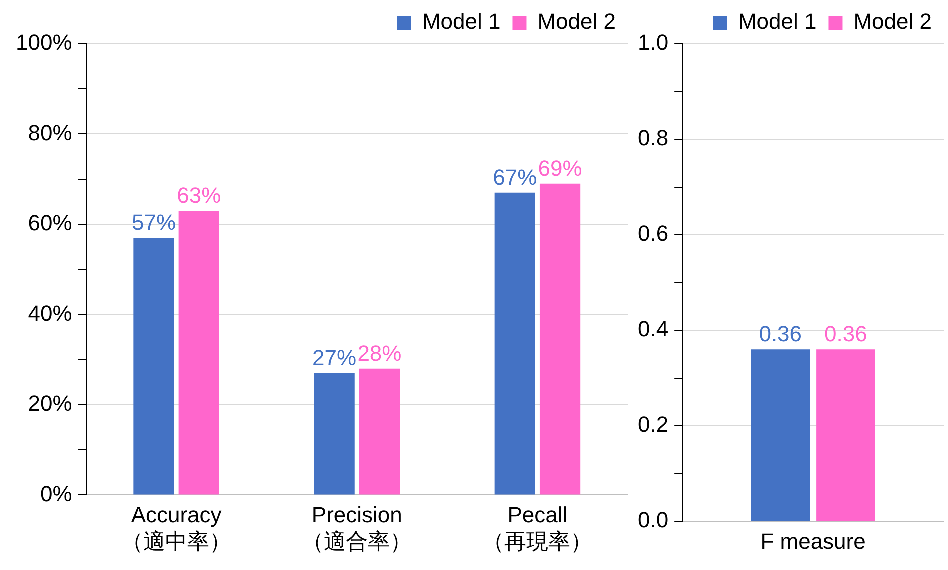  What do you see at coordinates (199, 195) in the screenshot?
I see `data-label: 63%` at bounding box center [199, 195].